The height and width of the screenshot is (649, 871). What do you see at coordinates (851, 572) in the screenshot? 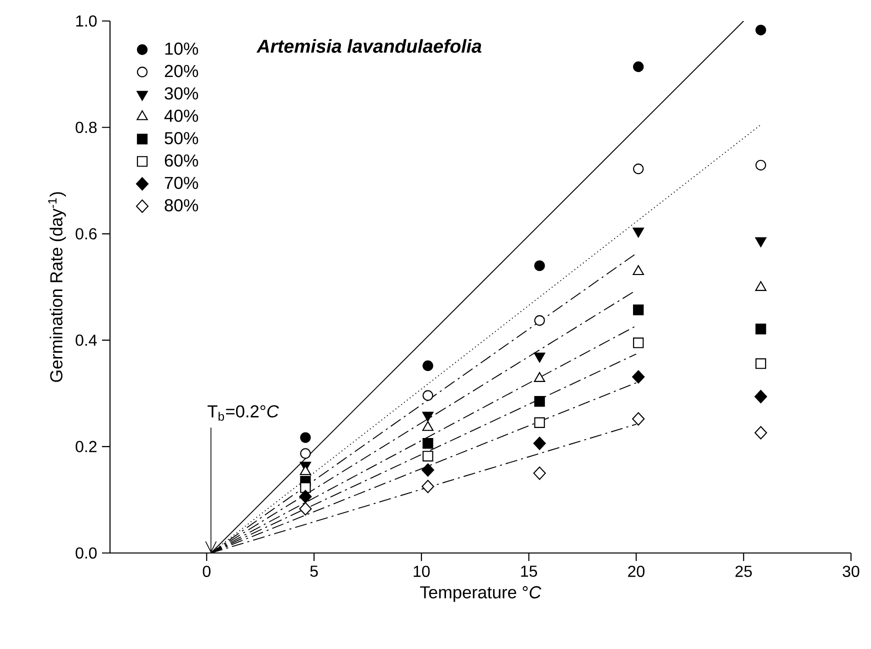
I see `x-tick-label: 30` at bounding box center [851, 572].